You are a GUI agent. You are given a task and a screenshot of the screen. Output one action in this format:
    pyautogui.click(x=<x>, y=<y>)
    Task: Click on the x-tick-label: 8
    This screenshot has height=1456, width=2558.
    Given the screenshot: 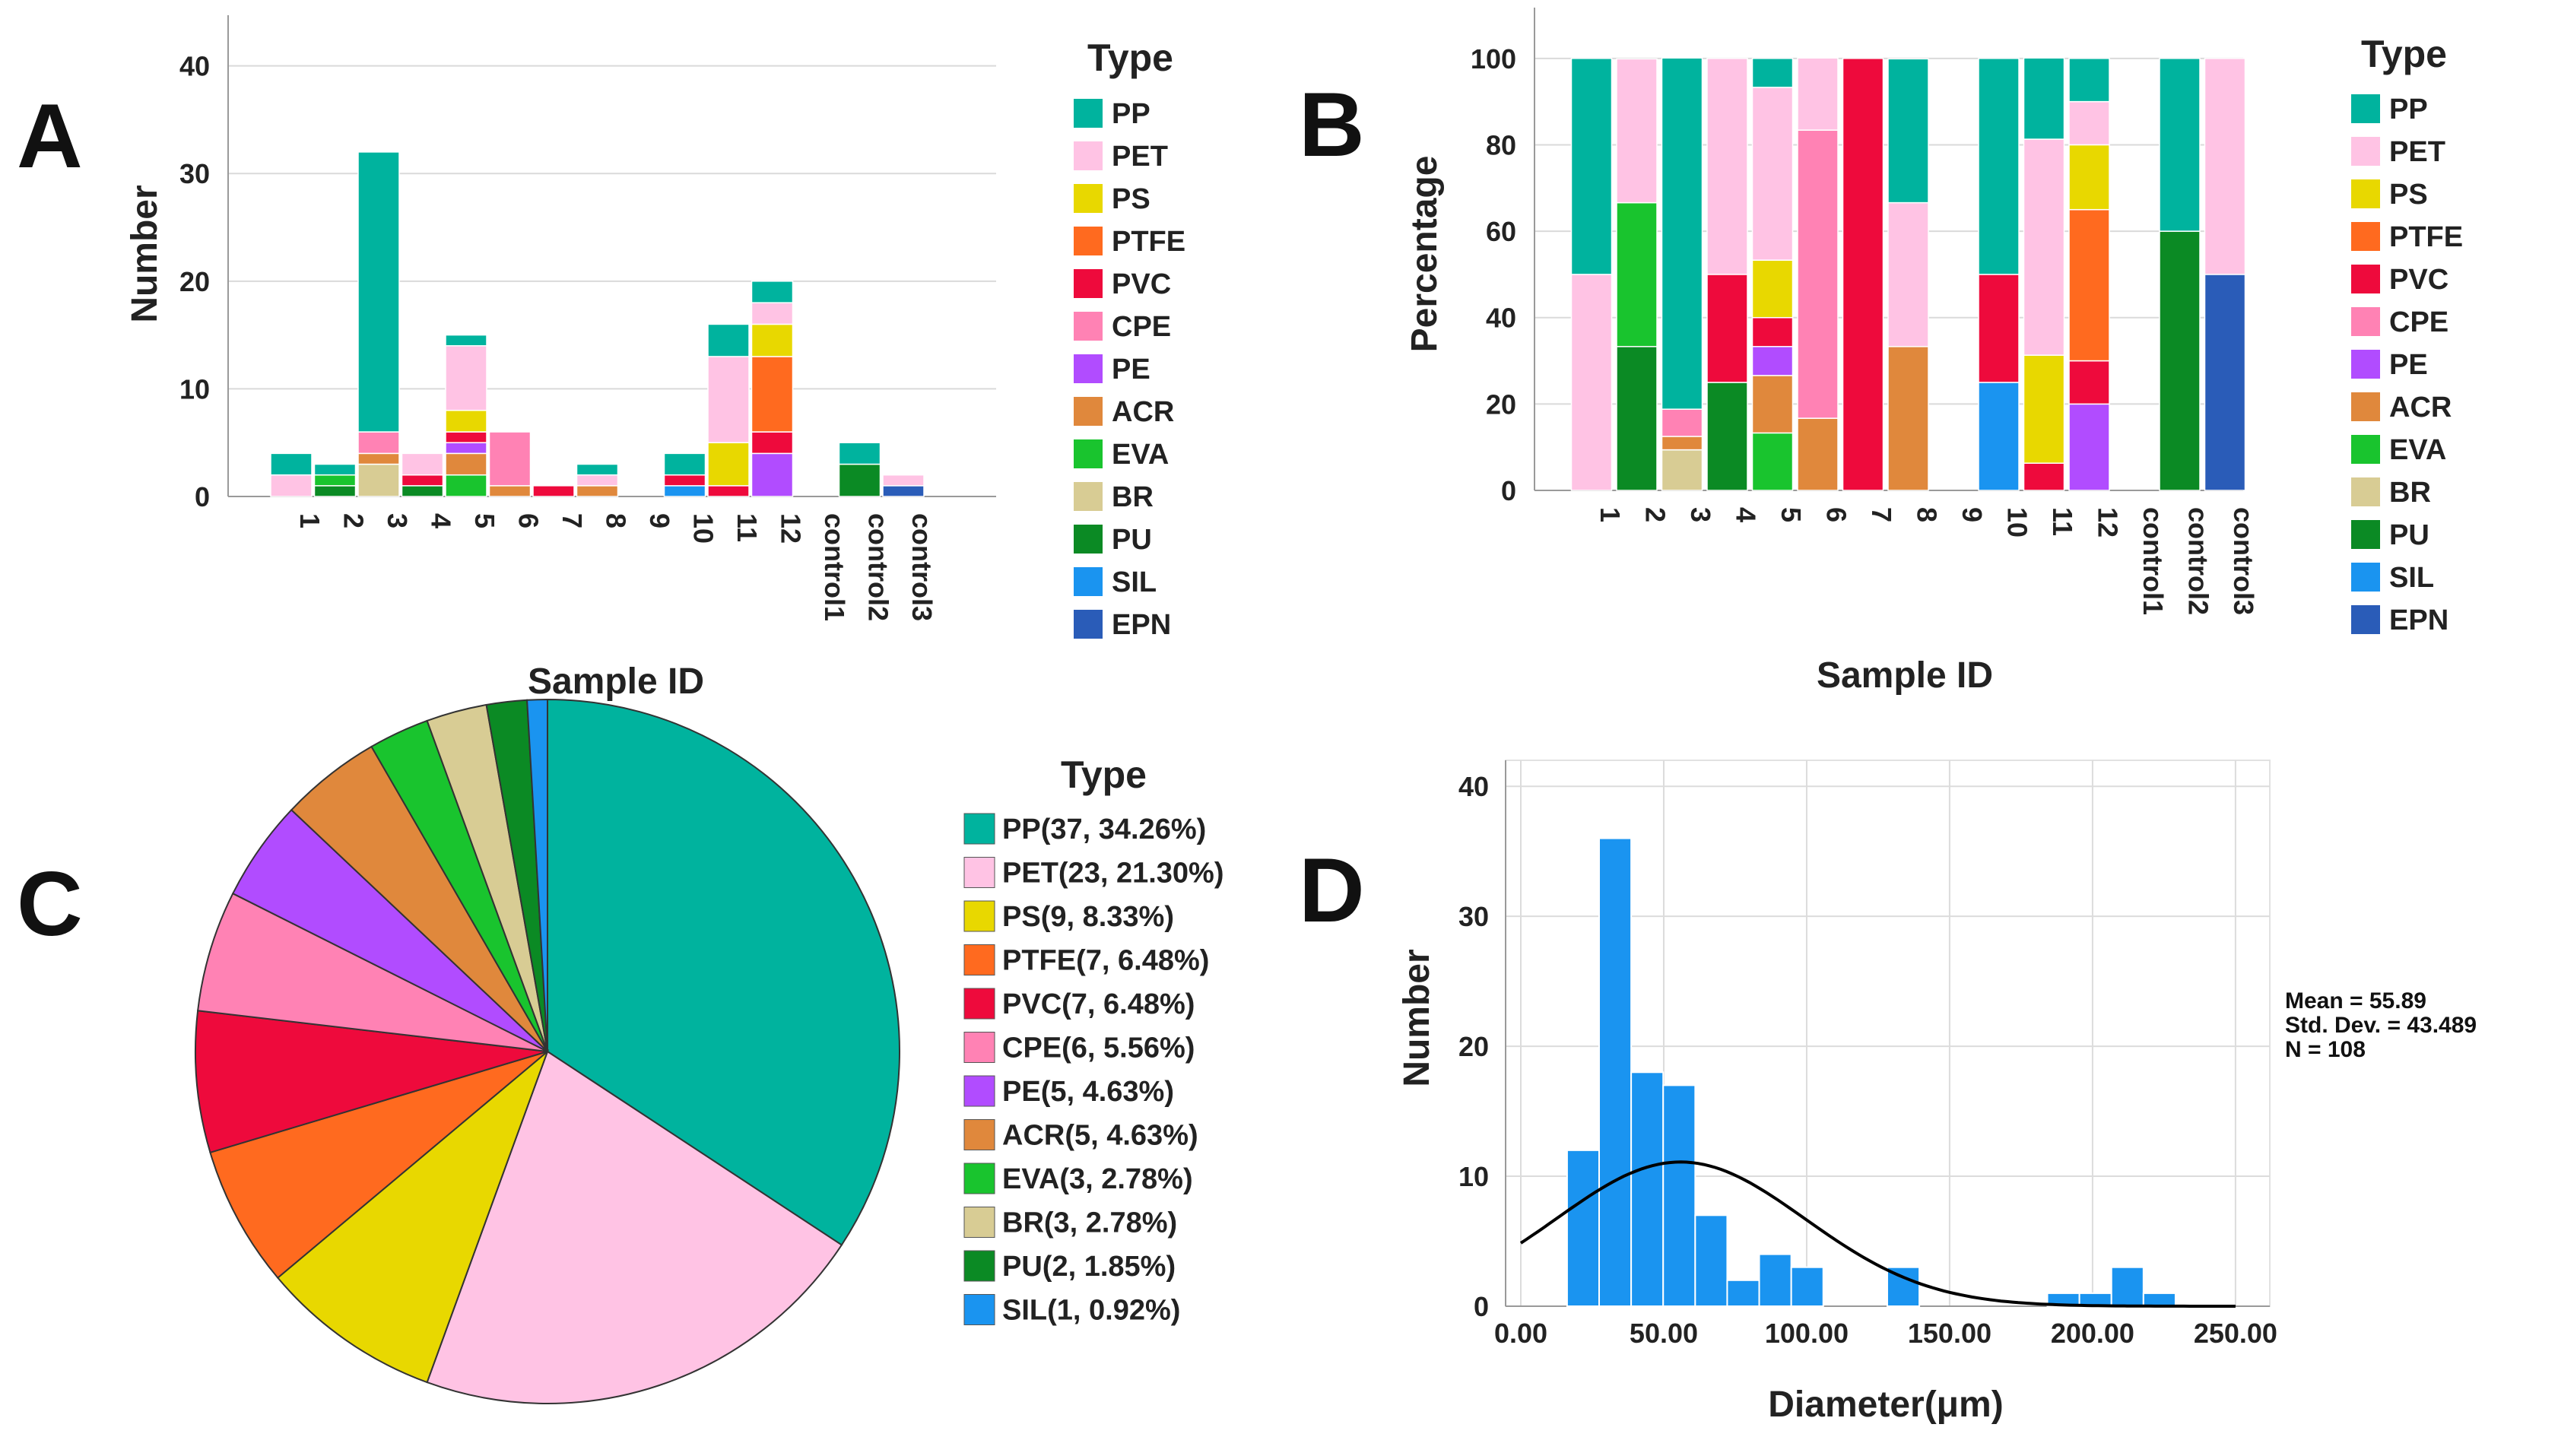 What is the action you would take?
    pyautogui.click(x=1928, y=514)
    